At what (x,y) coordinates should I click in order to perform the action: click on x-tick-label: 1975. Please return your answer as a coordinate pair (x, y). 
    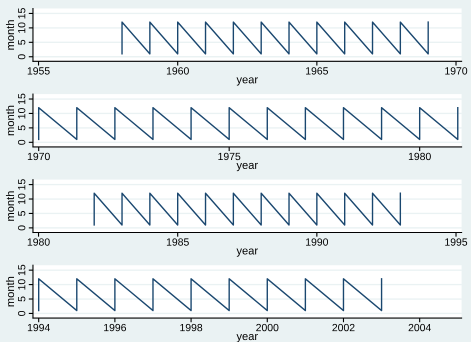
    Looking at the image, I should click on (229, 156).